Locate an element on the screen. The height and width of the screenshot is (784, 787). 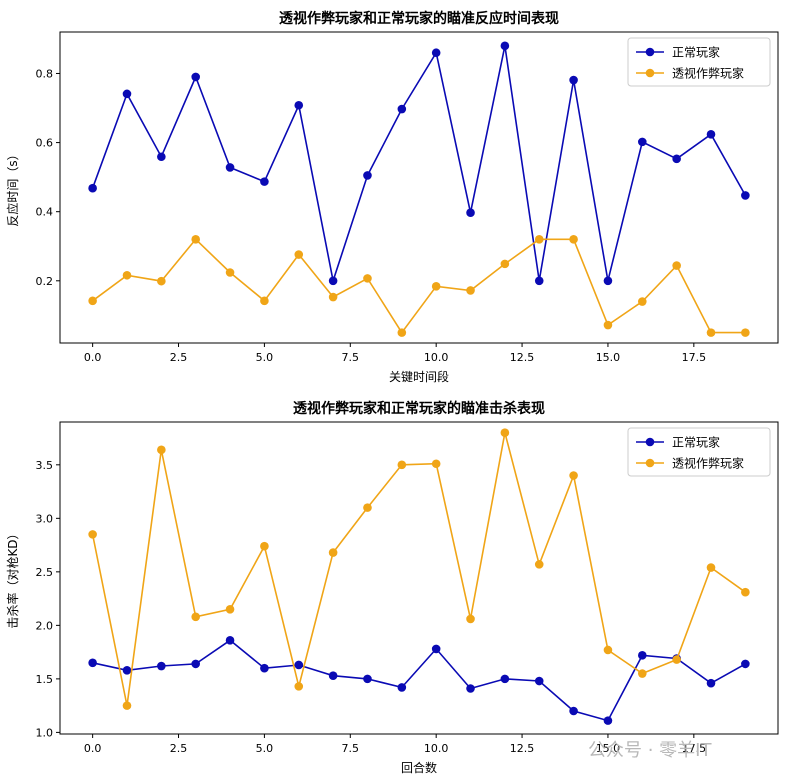
x-tick-label: 5.0 is located at coordinates (265, 357).